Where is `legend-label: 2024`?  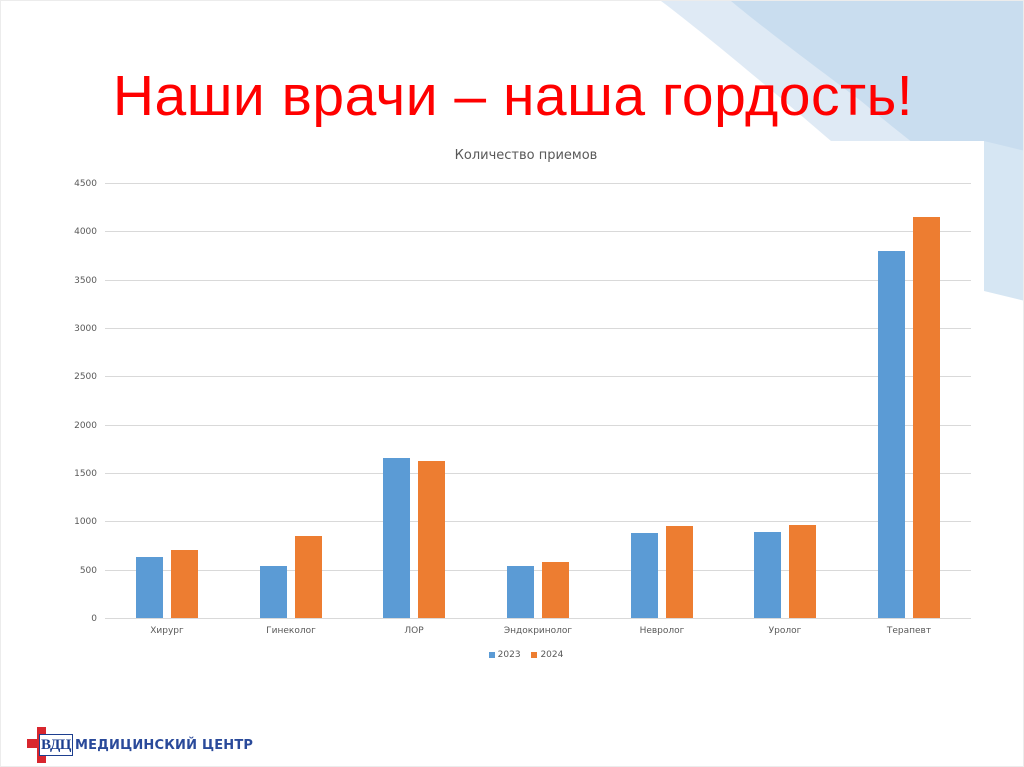 legend-label: 2024 is located at coordinates (552, 655).